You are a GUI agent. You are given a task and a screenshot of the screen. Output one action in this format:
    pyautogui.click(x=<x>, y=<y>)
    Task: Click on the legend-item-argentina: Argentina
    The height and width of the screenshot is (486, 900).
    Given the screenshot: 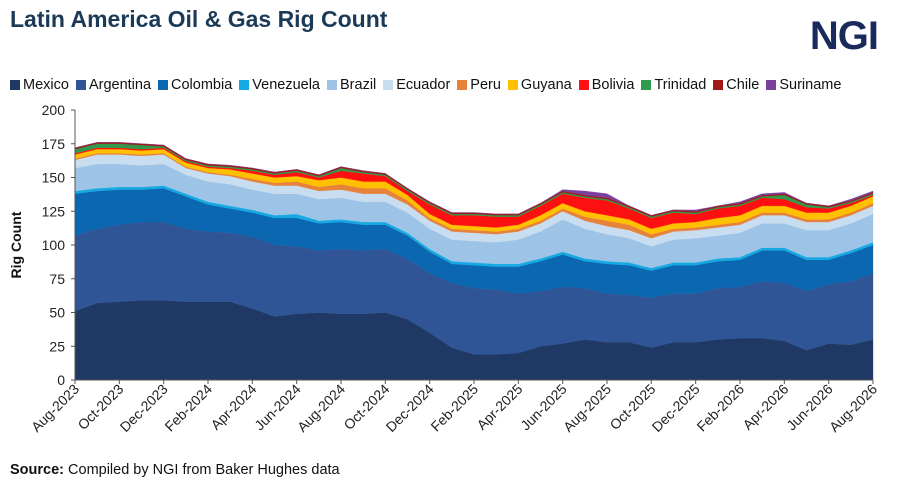 What is the action you would take?
    pyautogui.click(x=113, y=85)
    